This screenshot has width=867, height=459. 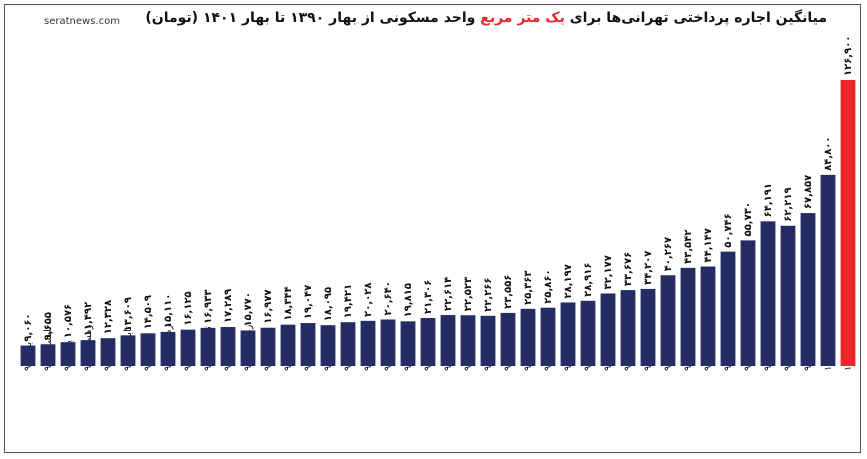 I want to click on value-label: ۲۳,۵۵۶, so click(x=508, y=292).